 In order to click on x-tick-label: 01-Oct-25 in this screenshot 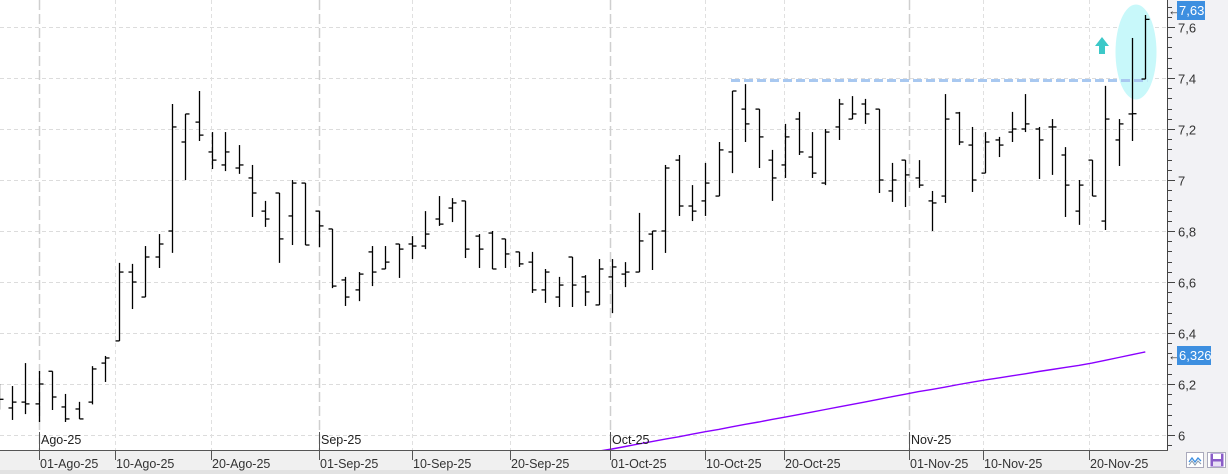, I will do `click(639, 464)`.